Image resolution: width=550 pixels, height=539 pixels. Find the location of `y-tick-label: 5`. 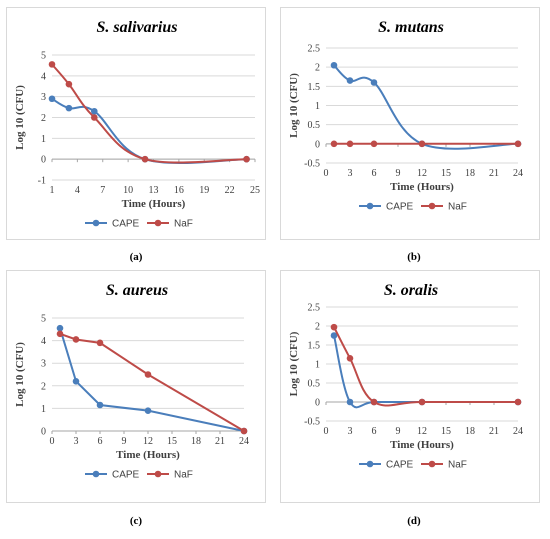

y-tick-label: 5 is located at coordinates (43, 56).